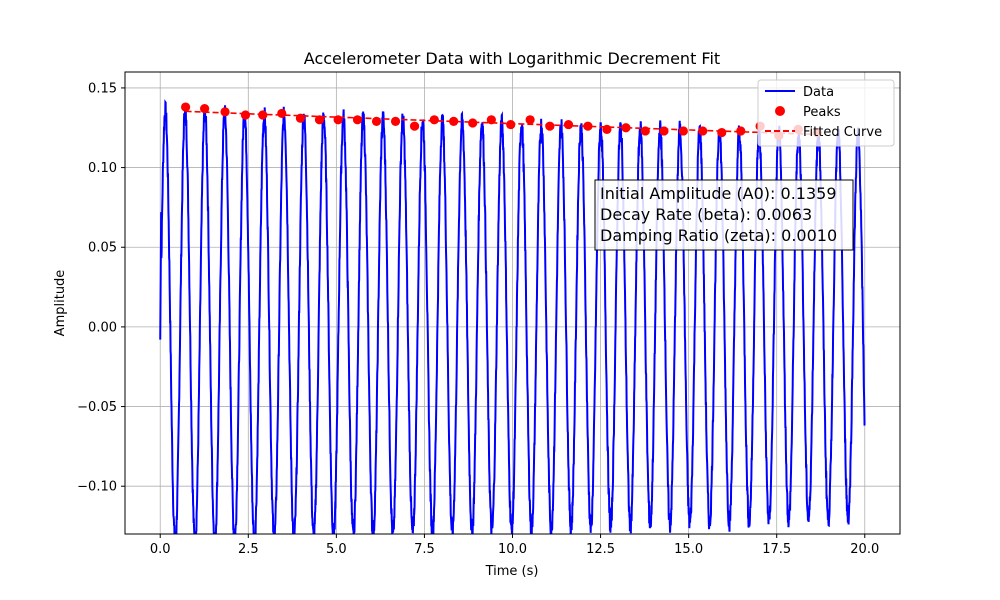 The width and height of the screenshot is (1000, 600). I want to click on x-tick-label: 0.0, so click(160, 549).